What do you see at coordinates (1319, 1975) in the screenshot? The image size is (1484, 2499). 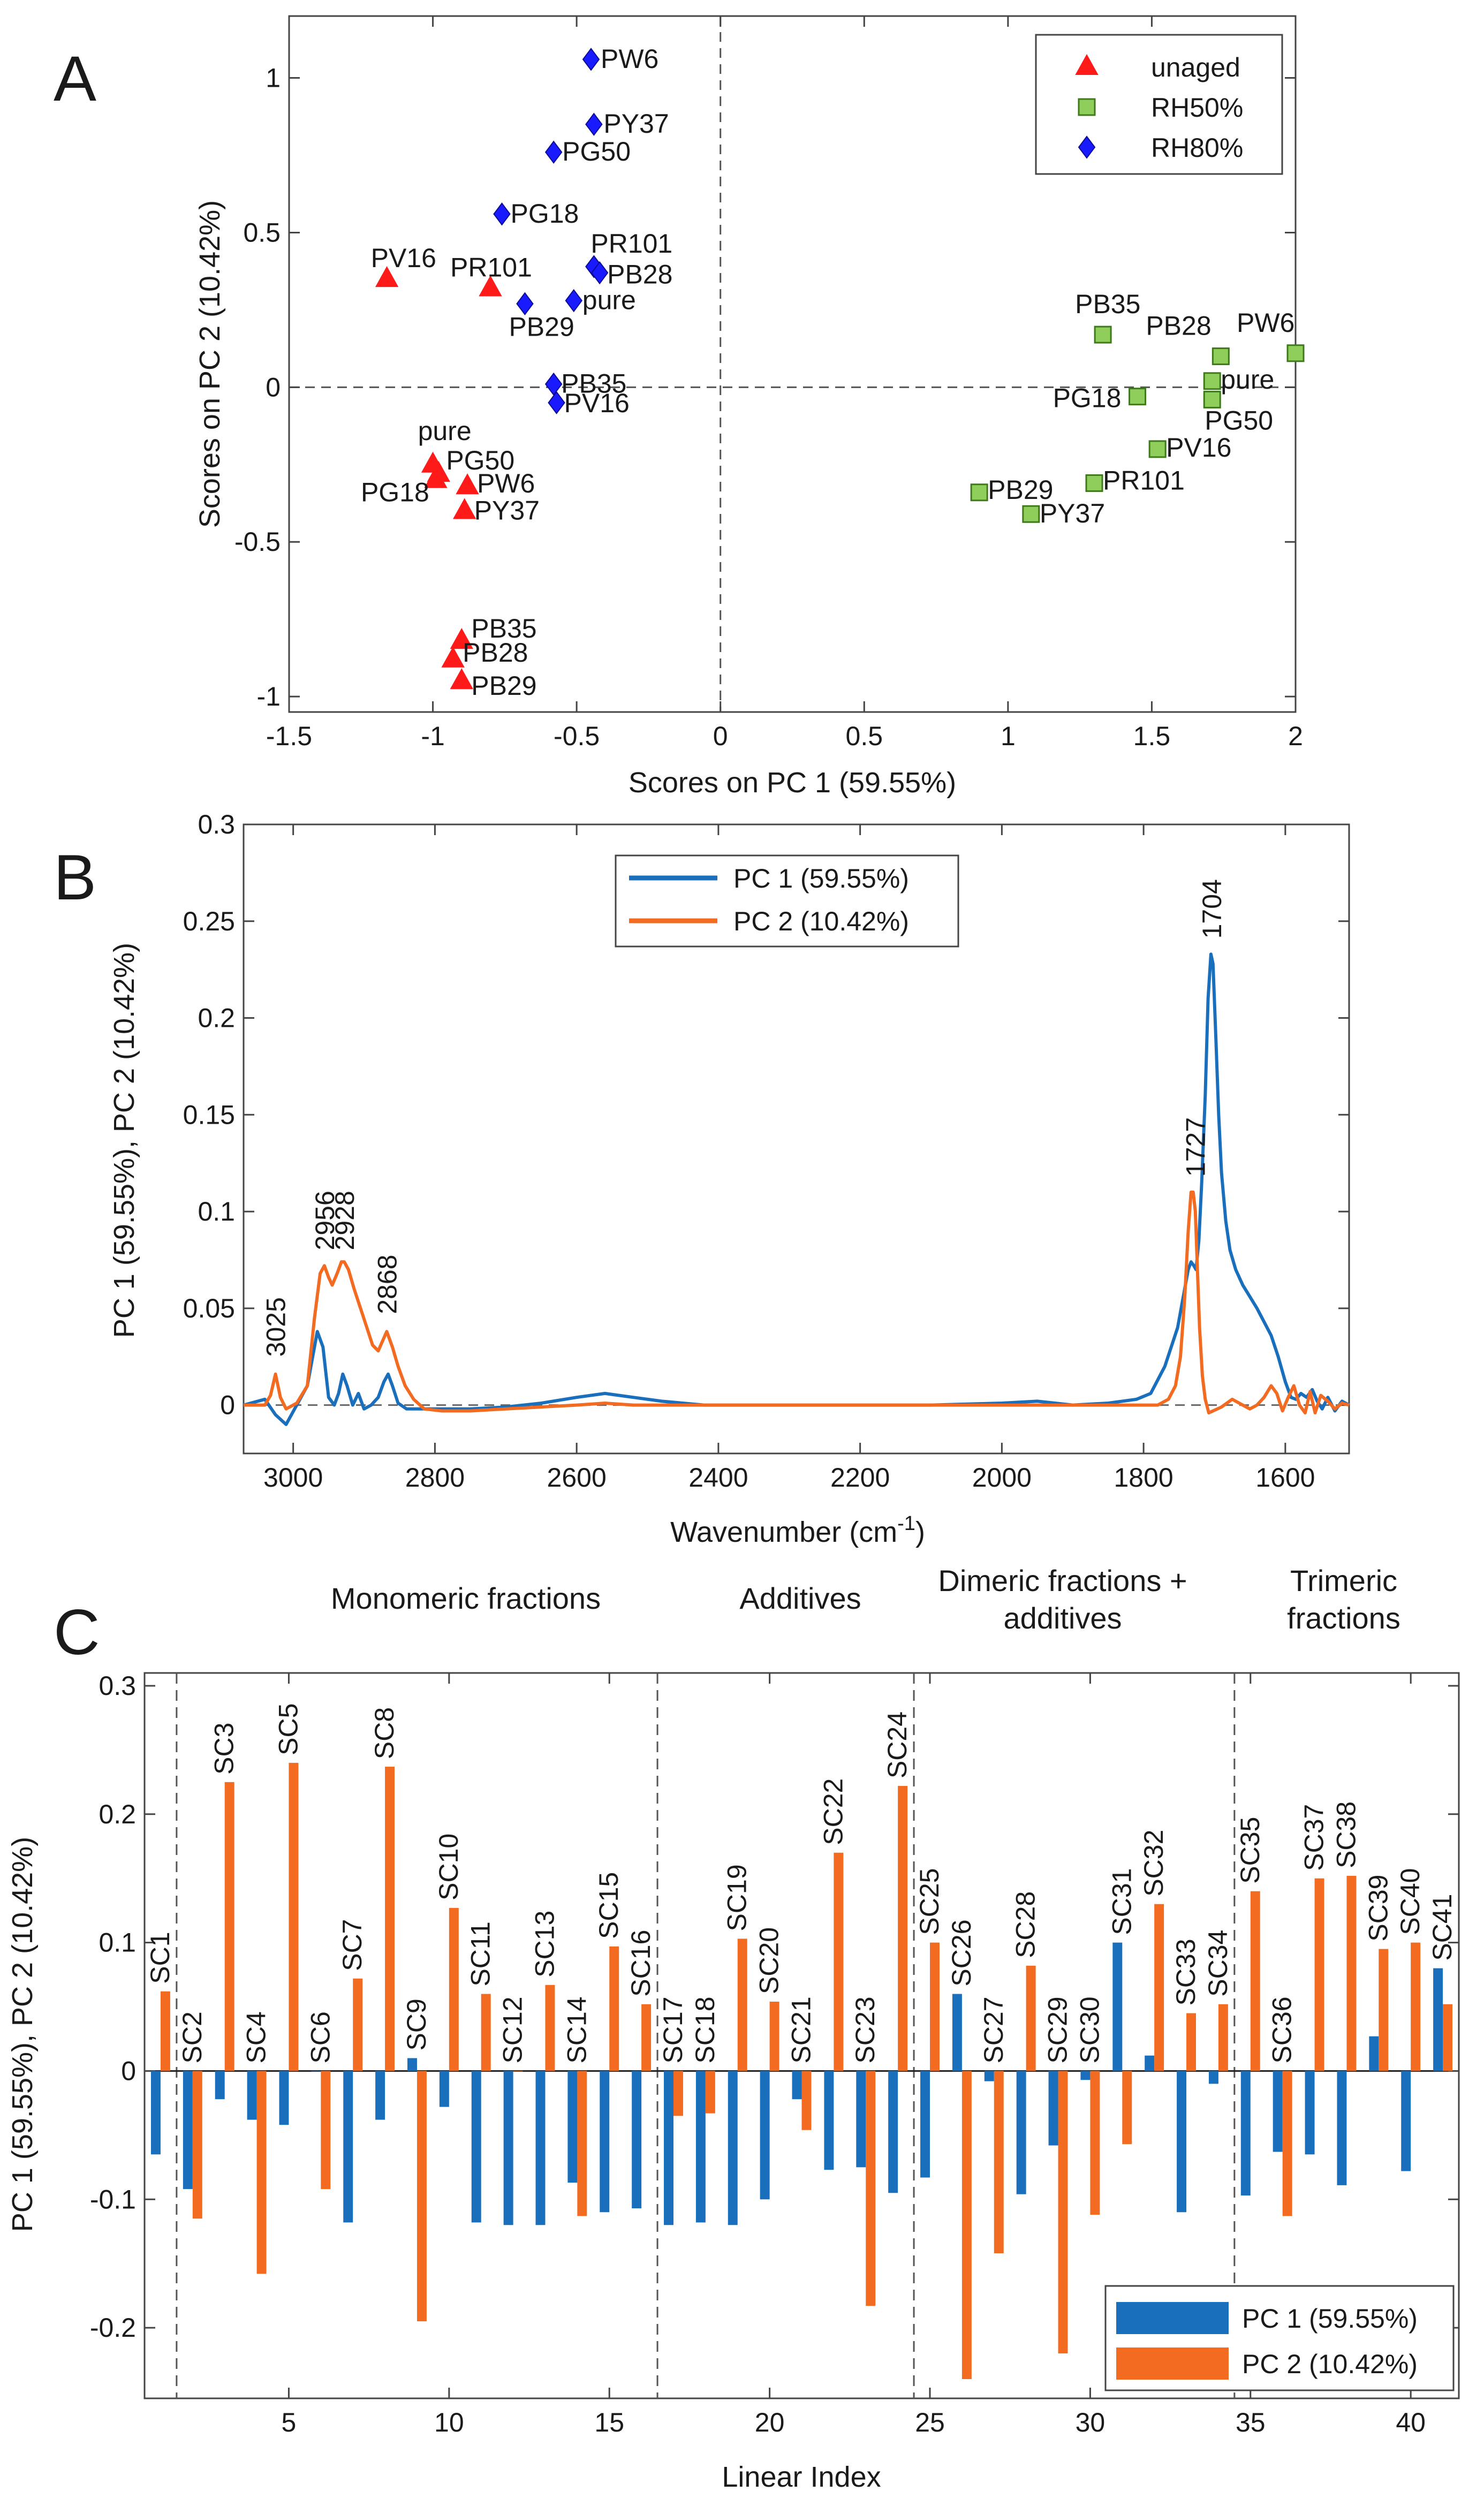 I see `bar-pc2-sc37` at bounding box center [1319, 1975].